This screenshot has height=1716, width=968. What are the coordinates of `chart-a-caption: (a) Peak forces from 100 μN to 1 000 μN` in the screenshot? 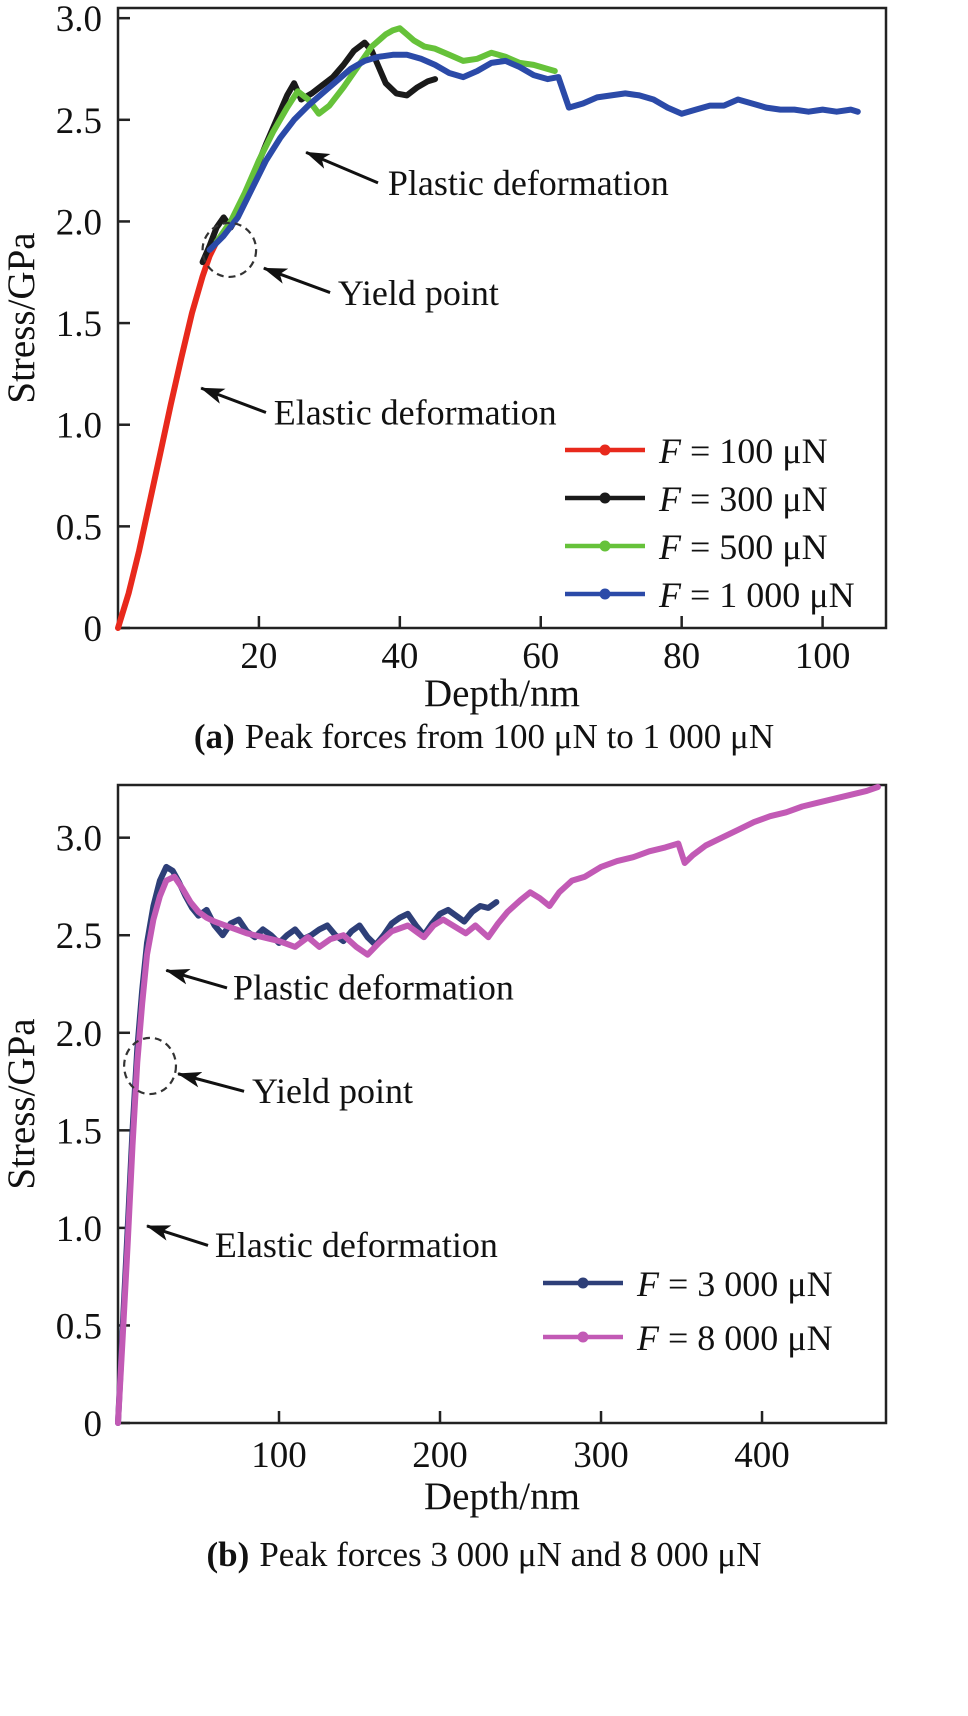 It's located at (484, 737).